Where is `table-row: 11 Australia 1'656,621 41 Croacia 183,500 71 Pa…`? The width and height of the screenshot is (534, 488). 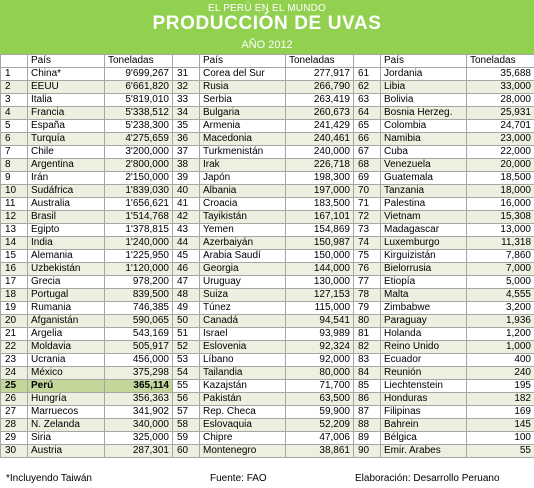 table-row: 11 Australia 1'656,621 41 Croacia 183,500 71 Pa… is located at coordinates (267, 204).